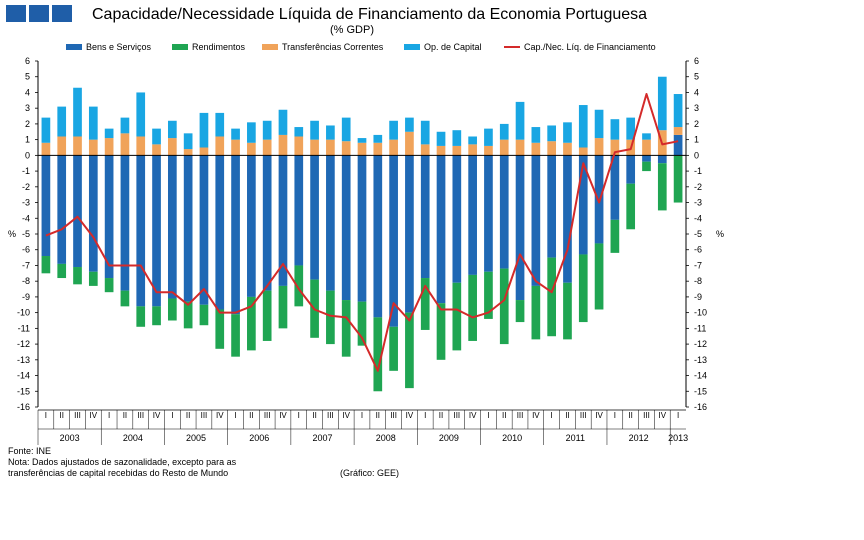  Describe the element at coordinates (453, 47) in the screenshot. I see `legend-label: Op. de Capital` at that location.